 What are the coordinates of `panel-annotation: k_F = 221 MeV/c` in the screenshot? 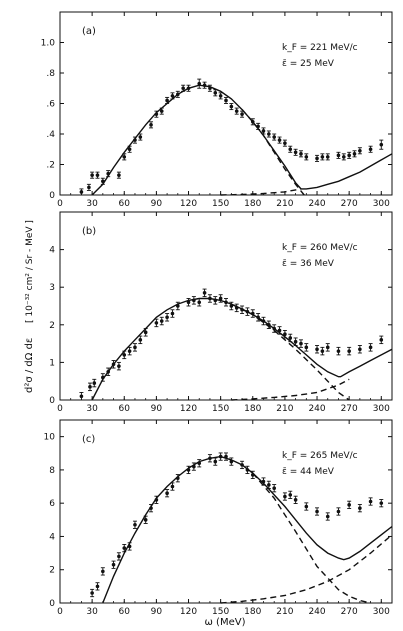 It's located at (320, 48).